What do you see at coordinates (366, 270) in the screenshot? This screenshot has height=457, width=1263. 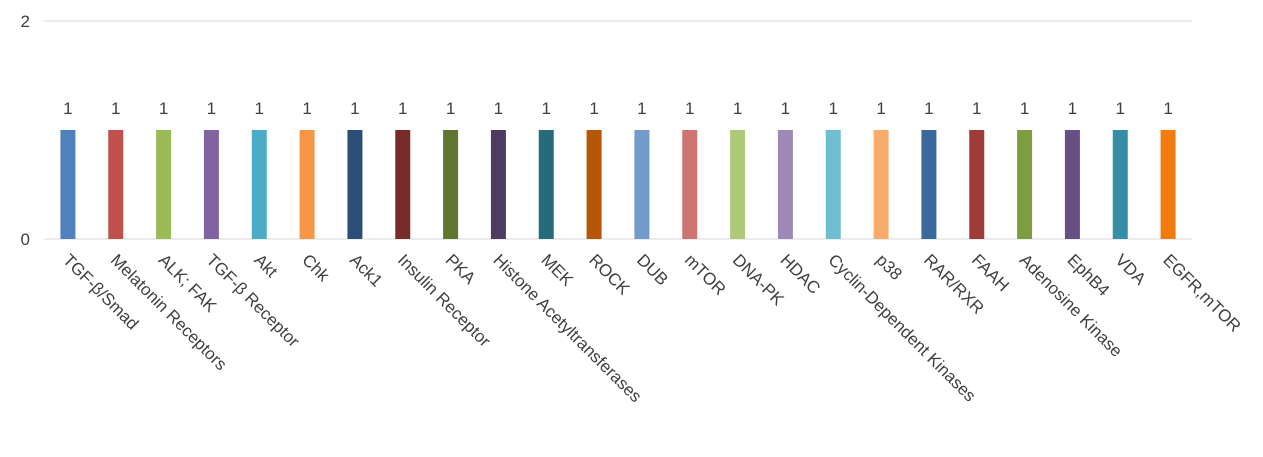 I see `x-tick-label: Ack1` at bounding box center [366, 270].